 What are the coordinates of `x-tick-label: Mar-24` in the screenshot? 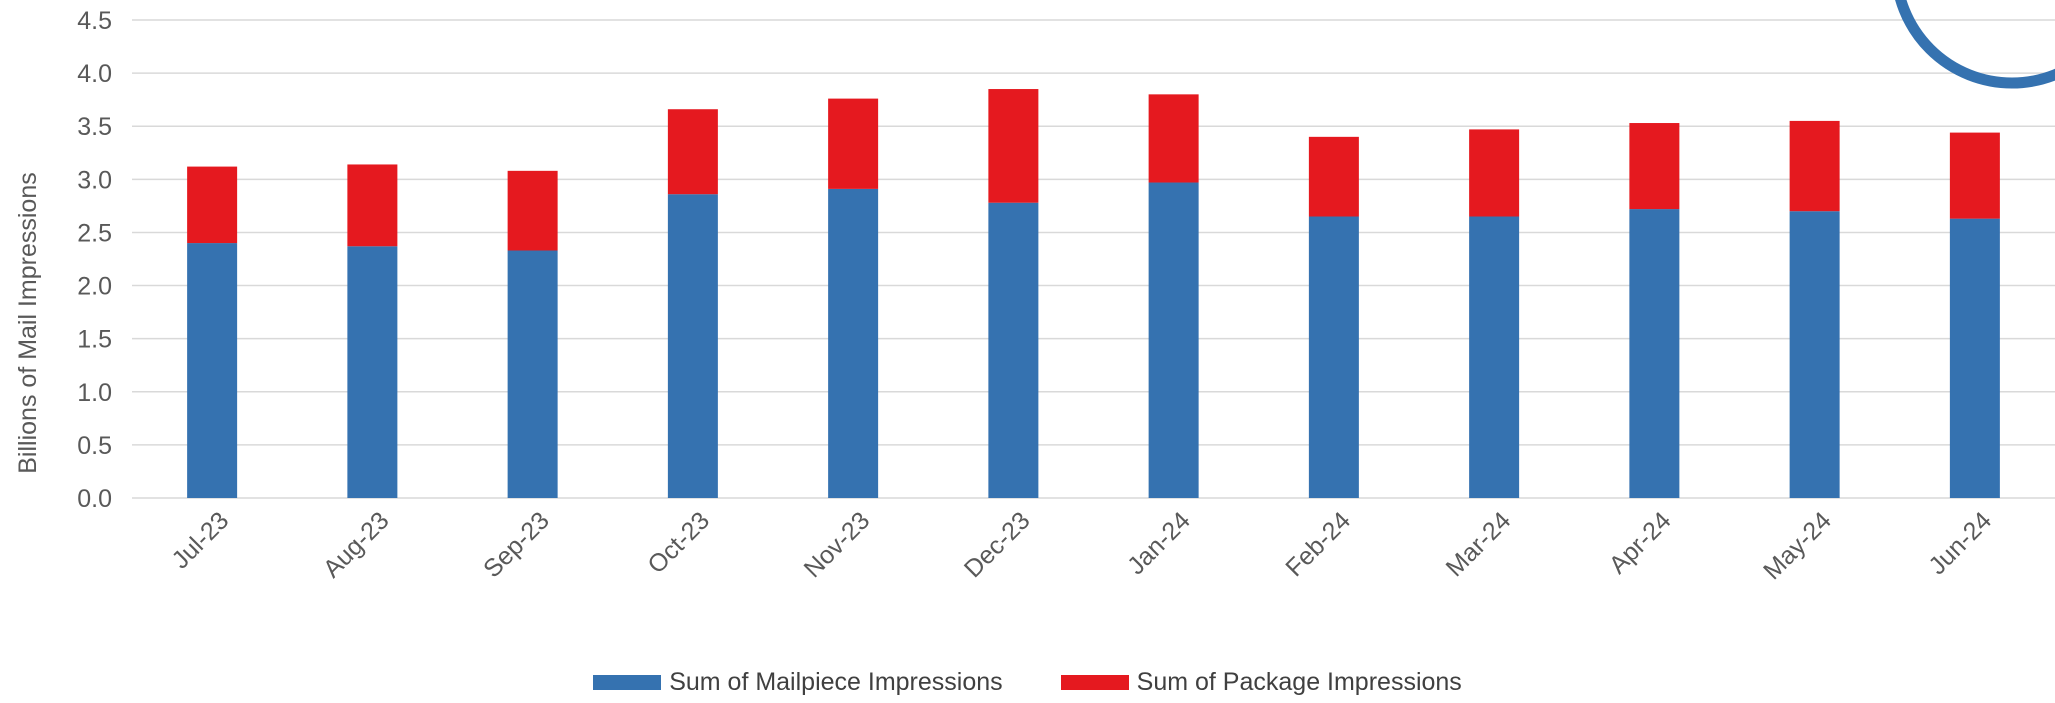 It's located at (1479, 544).